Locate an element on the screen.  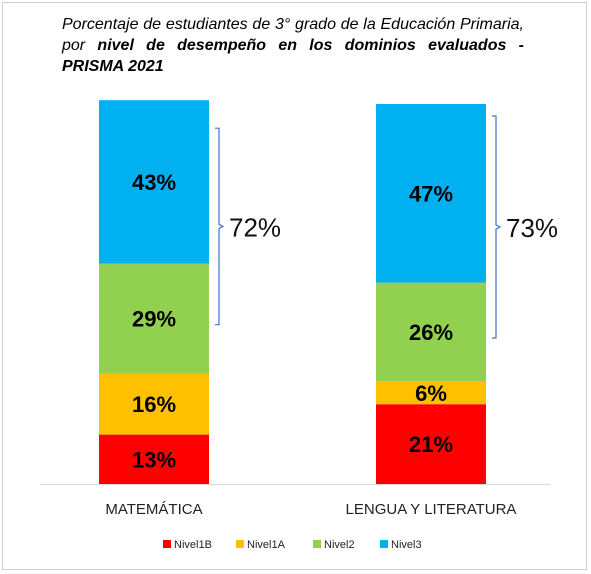
data-label-lengua-y-literatura-nivel2: 26% is located at coordinates (431, 332).